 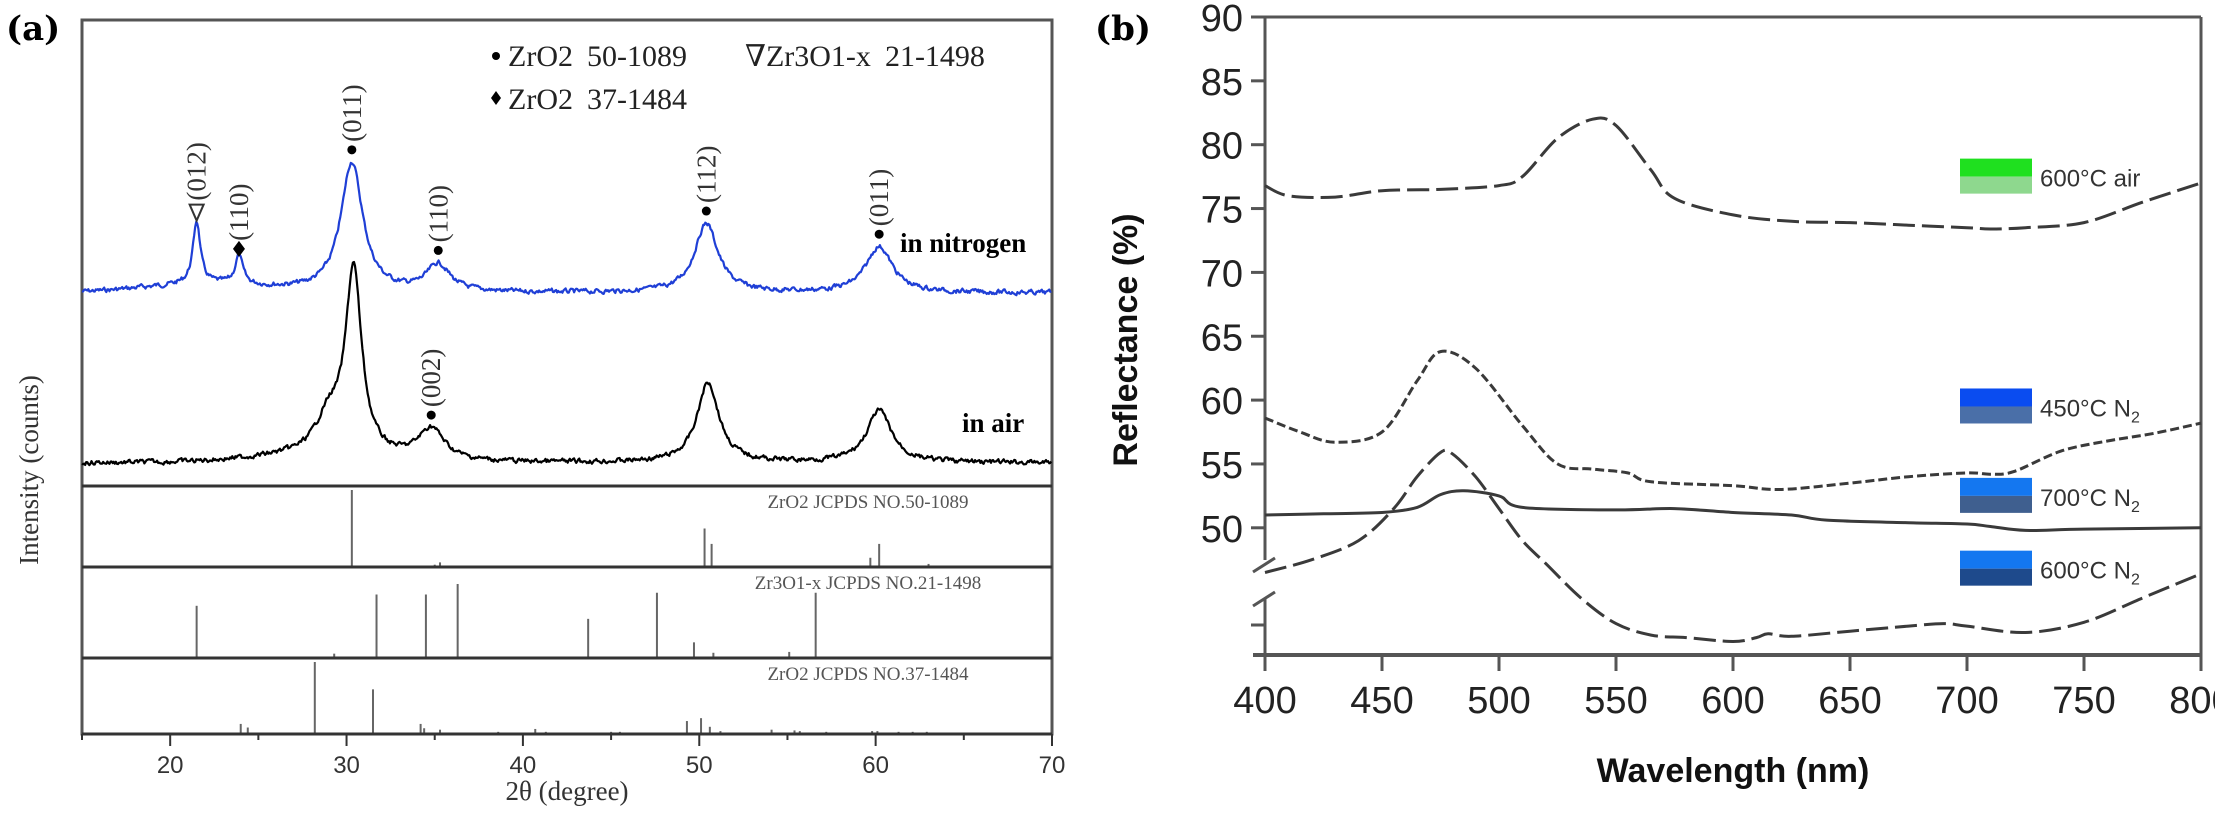 I want to click on x-tick-label: 750, so click(x=2083, y=701).